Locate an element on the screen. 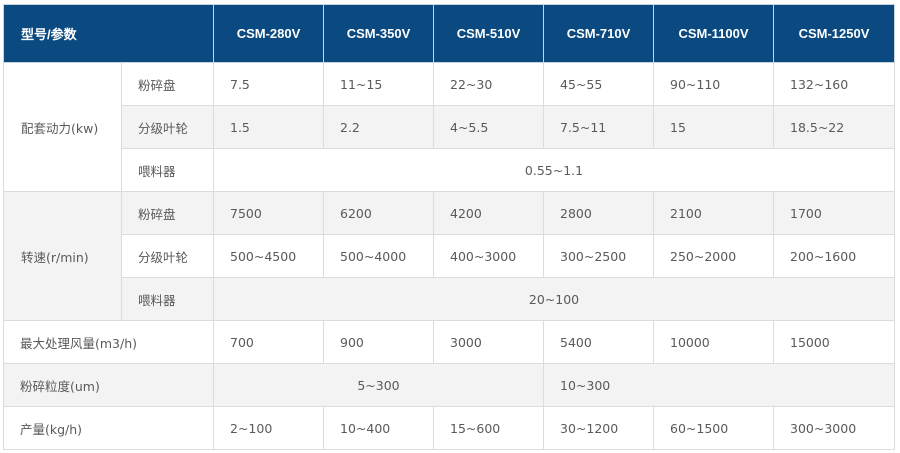 This screenshot has height=453, width=900. cell: 60~1500 is located at coordinates (713, 428).